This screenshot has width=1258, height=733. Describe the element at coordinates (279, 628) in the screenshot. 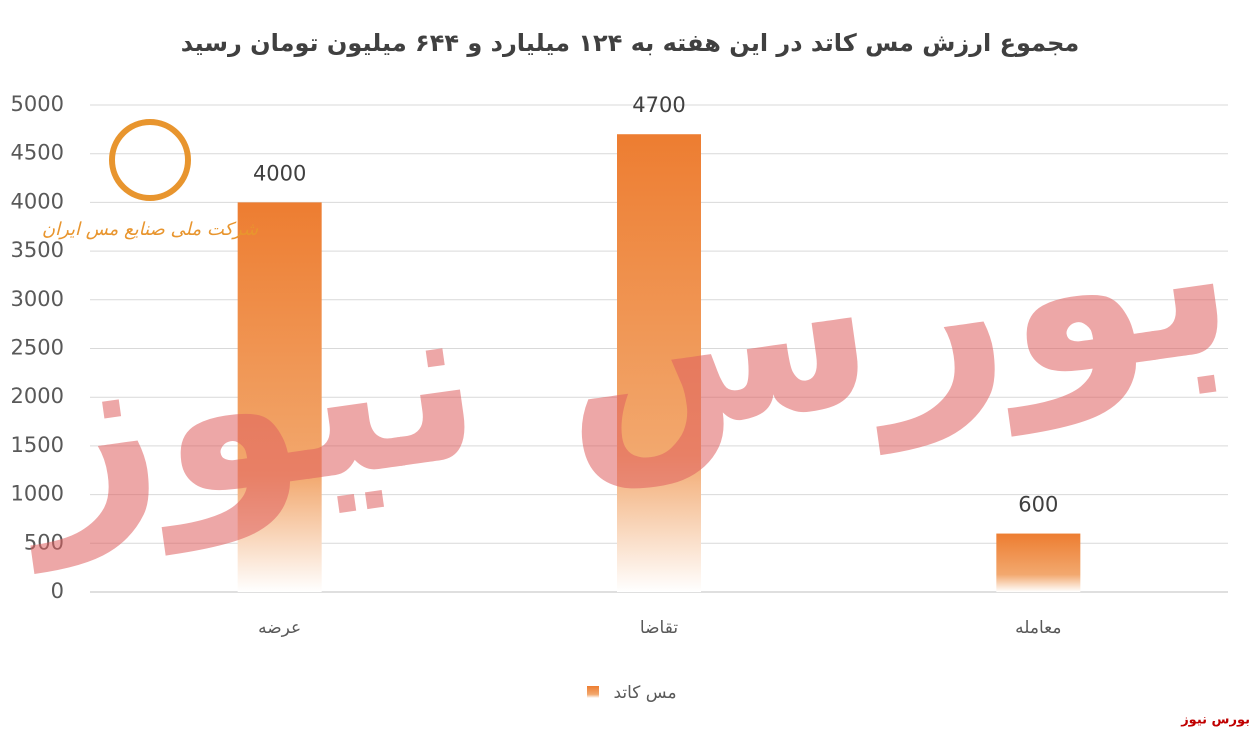

I see `x-tick-label: عرضه` at that location.